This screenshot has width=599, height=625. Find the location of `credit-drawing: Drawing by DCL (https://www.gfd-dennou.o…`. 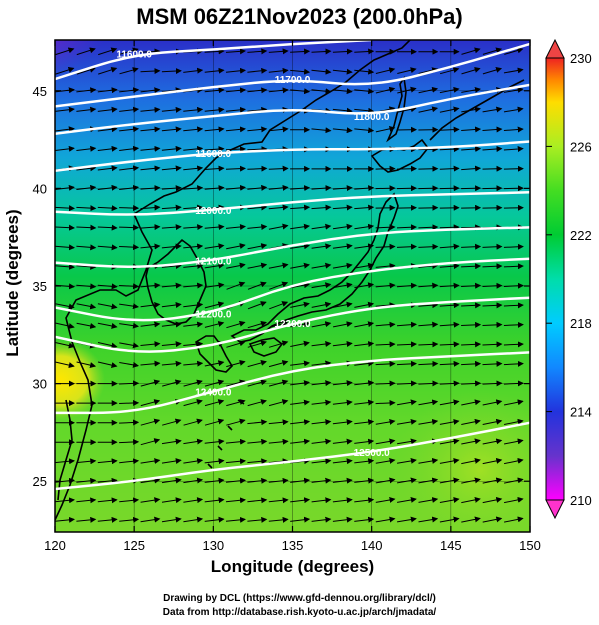

credit-drawing: Drawing by DCL (https://www.gfd-dennou.o… is located at coordinates (299, 598).